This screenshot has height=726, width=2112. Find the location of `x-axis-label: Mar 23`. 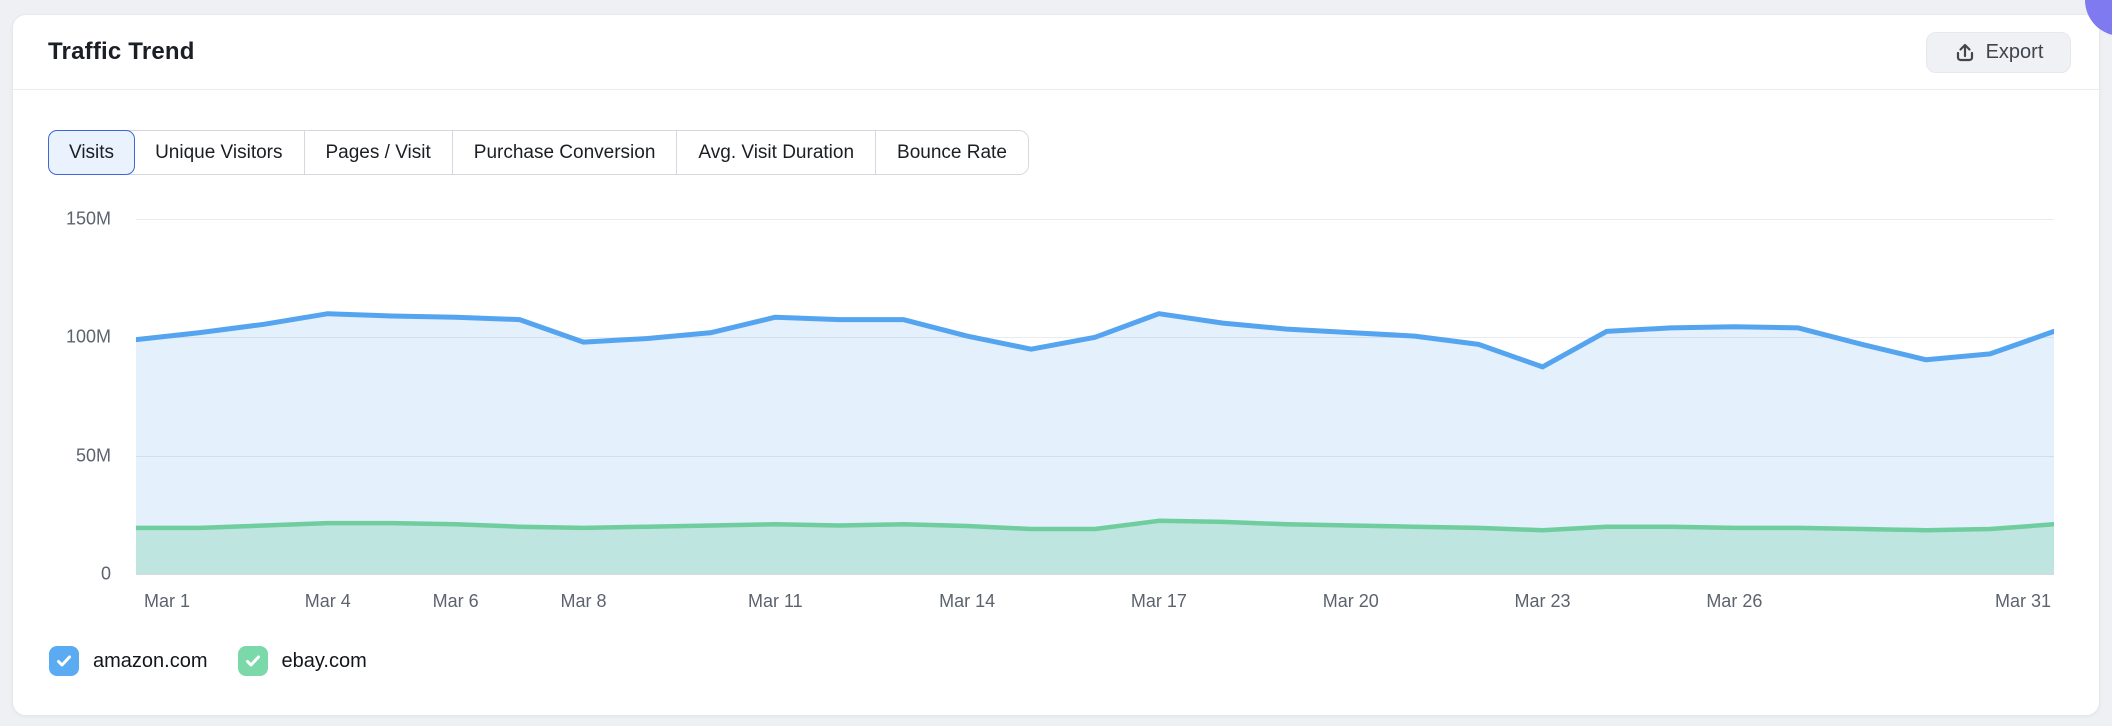

x-axis-label: Mar 23 is located at coordinates (1542, 601).